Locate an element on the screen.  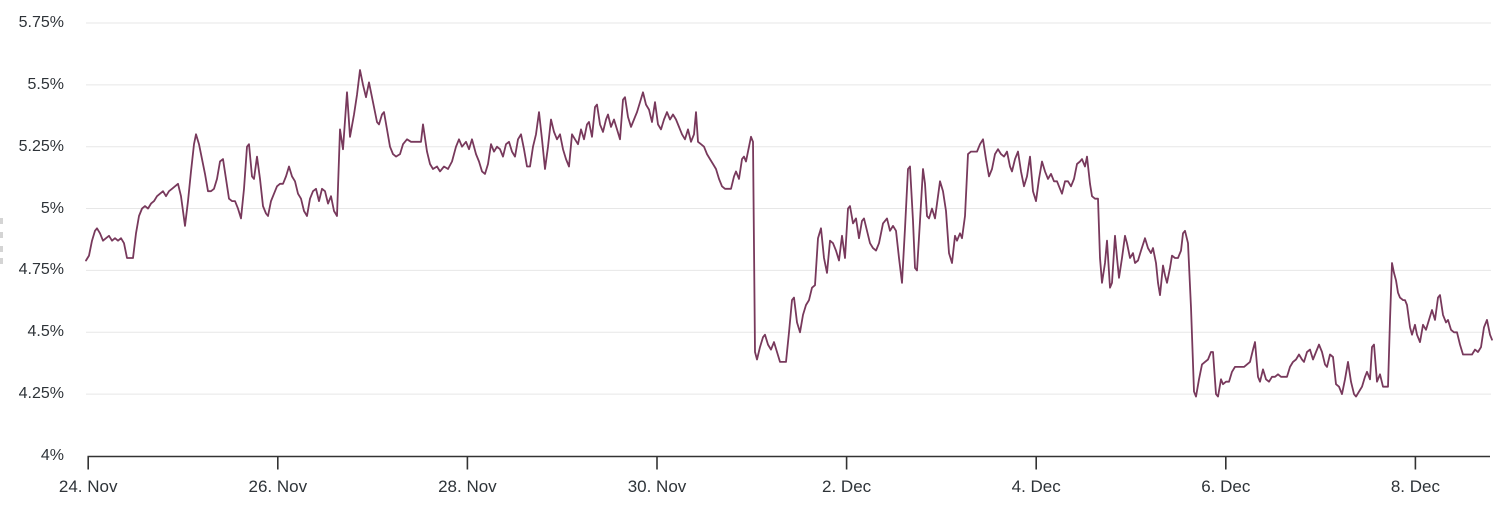
x-axis-label: 4. Dec is located at coordinates (1036, 486).